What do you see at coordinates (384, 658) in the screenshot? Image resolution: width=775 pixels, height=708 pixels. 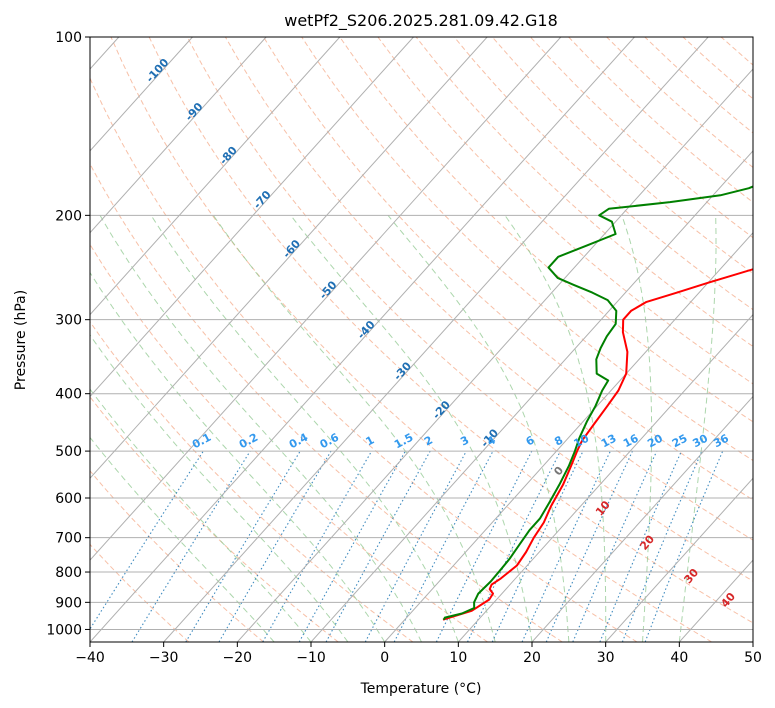 I see `x-tick-label: 0` at bounding box center [384, 658].